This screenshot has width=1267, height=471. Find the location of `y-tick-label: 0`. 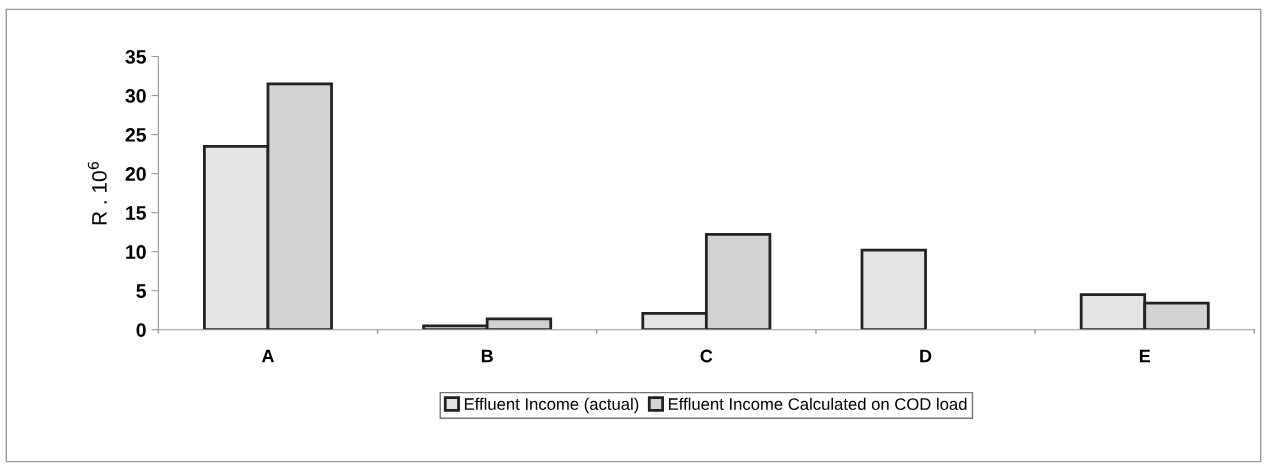

y-tick-label: 0 is located at coordinates (141, 330).